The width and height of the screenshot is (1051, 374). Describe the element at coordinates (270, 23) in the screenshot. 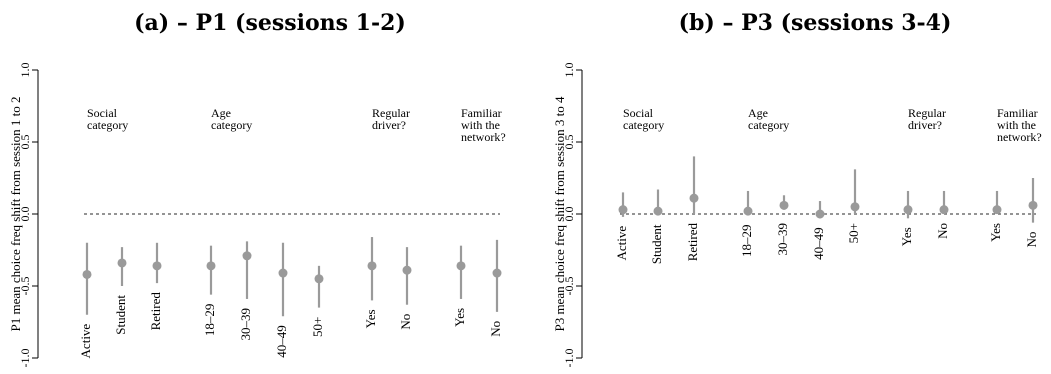

I see `chart-title: (a) – P1 (sessions 1-2)` at that location.